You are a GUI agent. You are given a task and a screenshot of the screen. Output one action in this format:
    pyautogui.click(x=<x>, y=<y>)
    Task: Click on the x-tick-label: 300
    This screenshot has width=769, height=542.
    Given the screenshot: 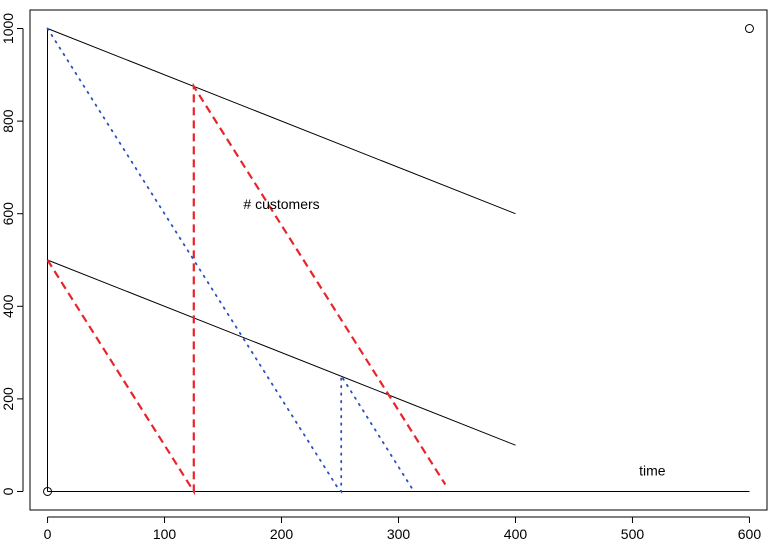 What is the action you would take?
    pyautogui.click(x=399, y=534)
    